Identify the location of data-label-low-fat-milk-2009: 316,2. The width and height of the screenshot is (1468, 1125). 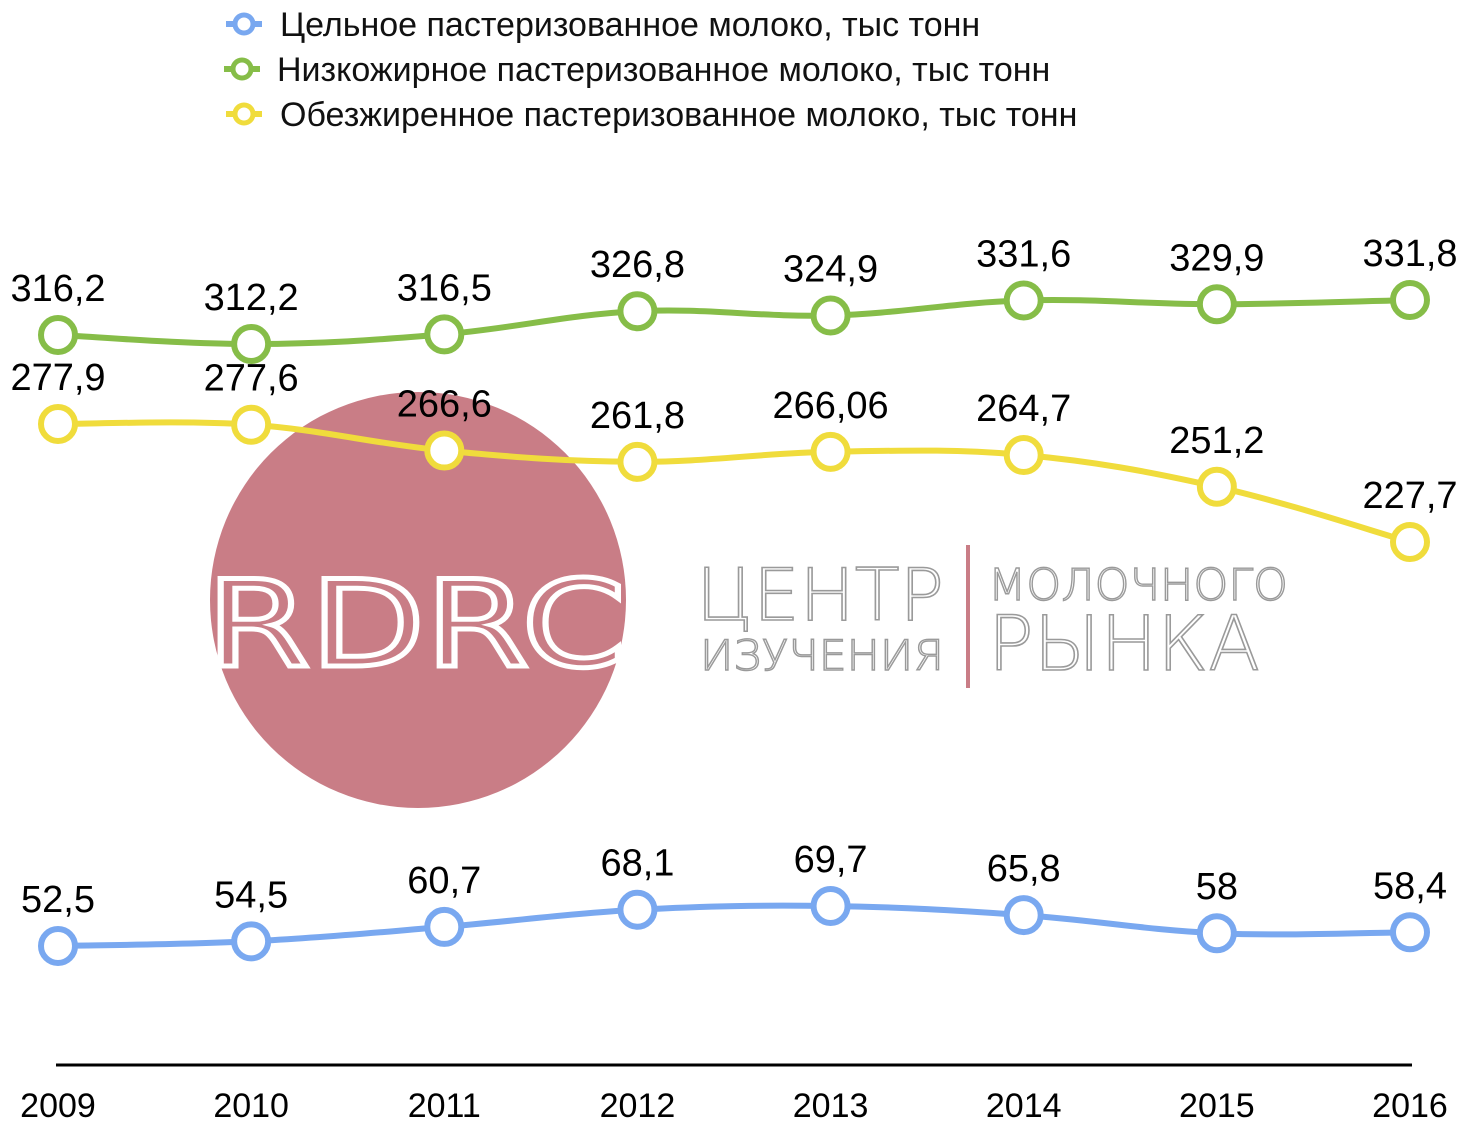
(57, 289).